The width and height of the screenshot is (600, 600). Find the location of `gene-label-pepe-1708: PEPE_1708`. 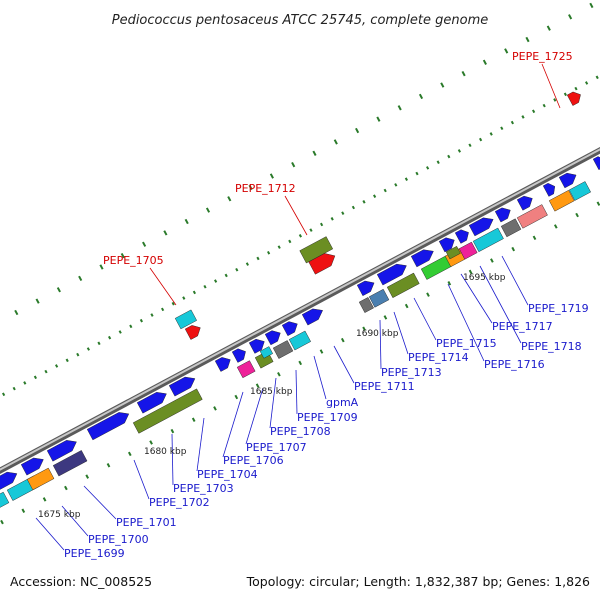

gene-label-pepe-1708: PEPE_1708 is located at coordinates (300, 431).